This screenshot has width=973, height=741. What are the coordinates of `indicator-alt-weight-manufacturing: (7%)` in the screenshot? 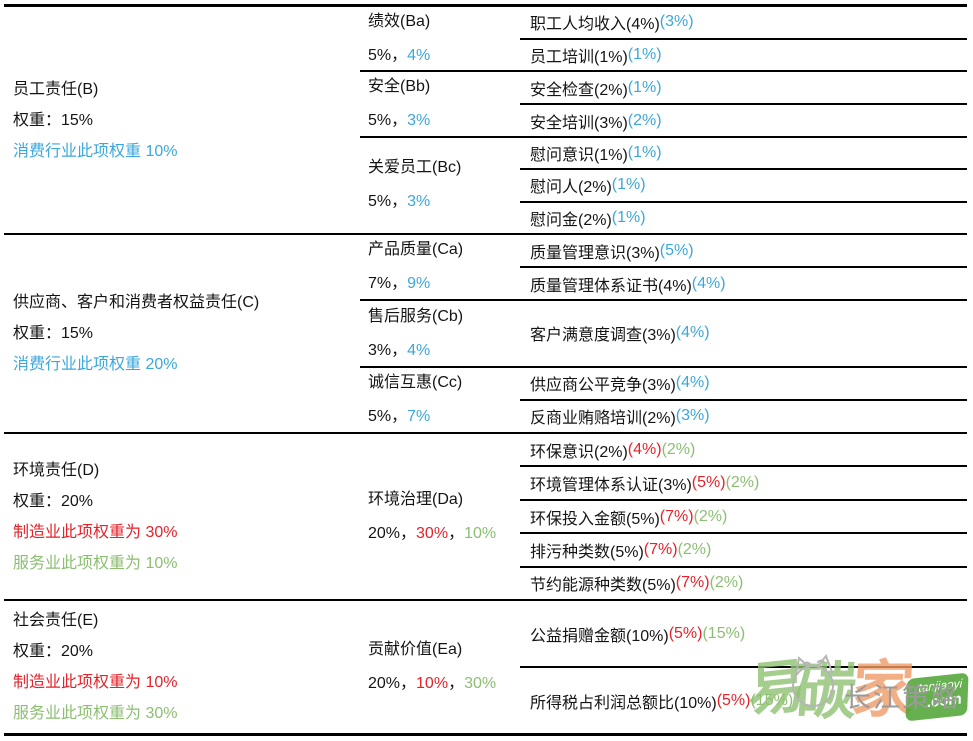 It's located at (692, 583).